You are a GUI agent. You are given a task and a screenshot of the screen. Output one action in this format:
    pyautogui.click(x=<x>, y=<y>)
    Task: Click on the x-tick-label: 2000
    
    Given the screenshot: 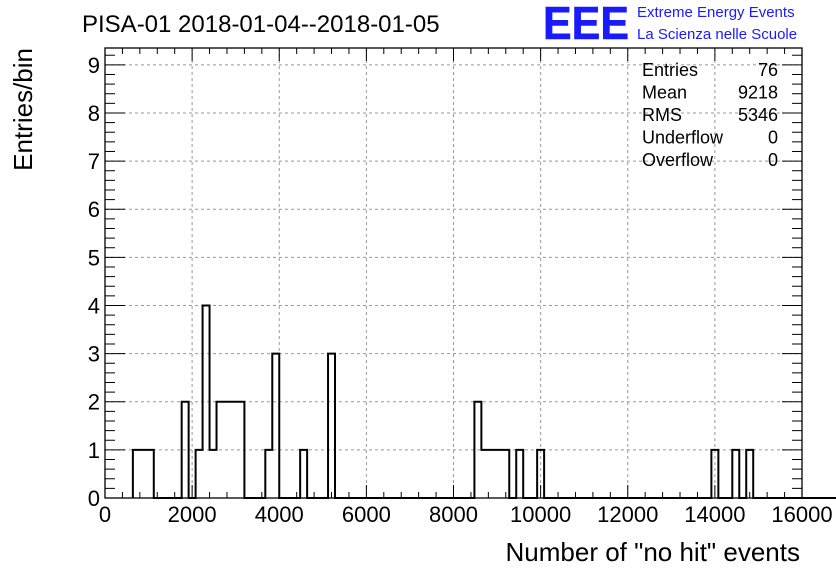 What is the action you would take?
    pyautogui.click(x=192, y=514)
    